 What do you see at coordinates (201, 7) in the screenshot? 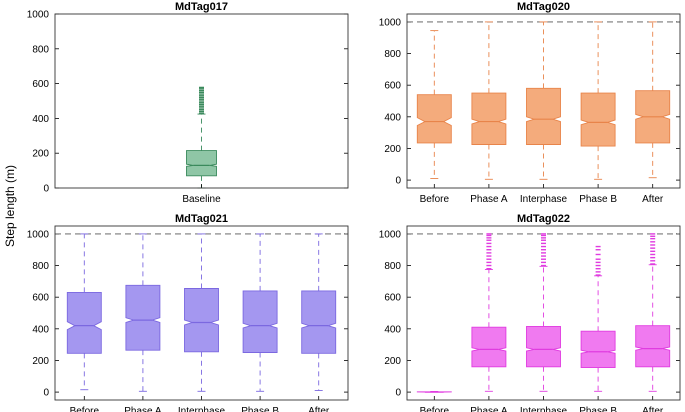
I see `panel-title: MdTag017` at bounding box center [201, 7].